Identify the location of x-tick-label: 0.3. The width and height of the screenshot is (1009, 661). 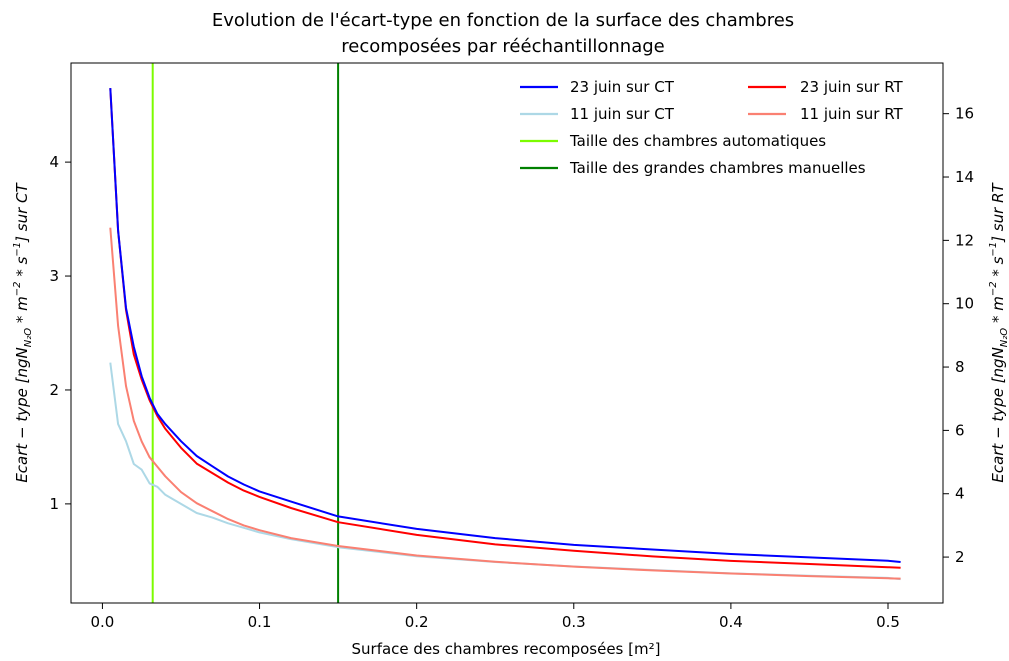
(574, 622).